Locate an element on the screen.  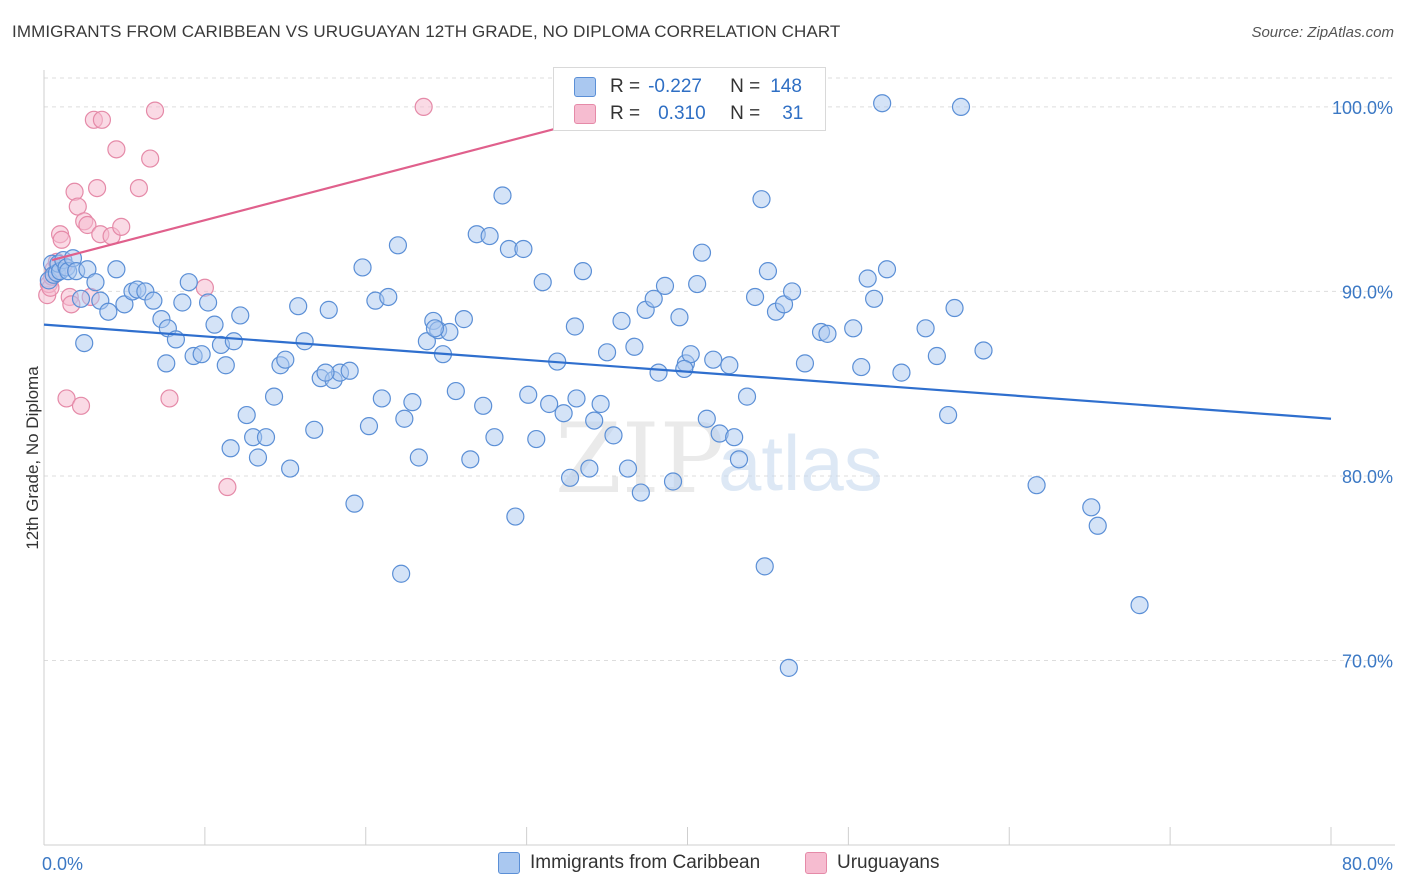
series-legend-label: Uruguayans is located at coordinates (888, 862).